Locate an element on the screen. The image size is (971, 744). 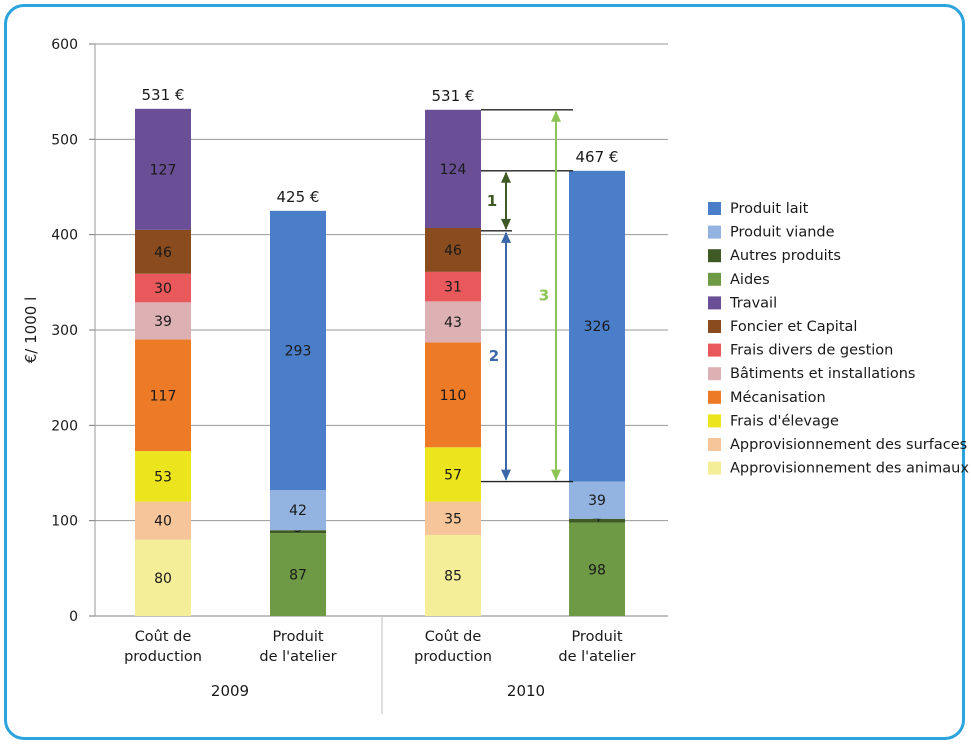
bar-total-label: 425 € is located at coordinates (298, 197).